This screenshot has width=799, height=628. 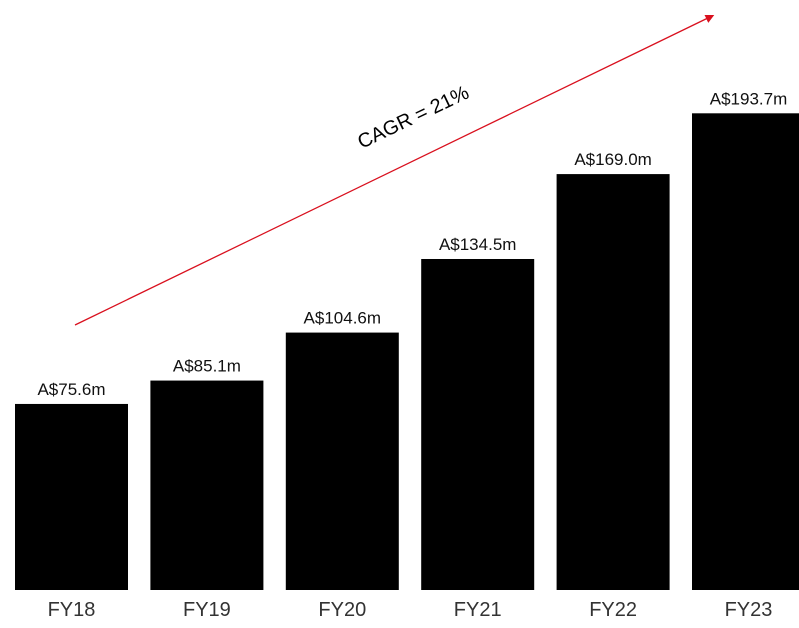 What do you see at coordinates (71, 389) in the screenshot?
I see `data-label-fy18: A$75.6m` at bounding box center [71, 389].